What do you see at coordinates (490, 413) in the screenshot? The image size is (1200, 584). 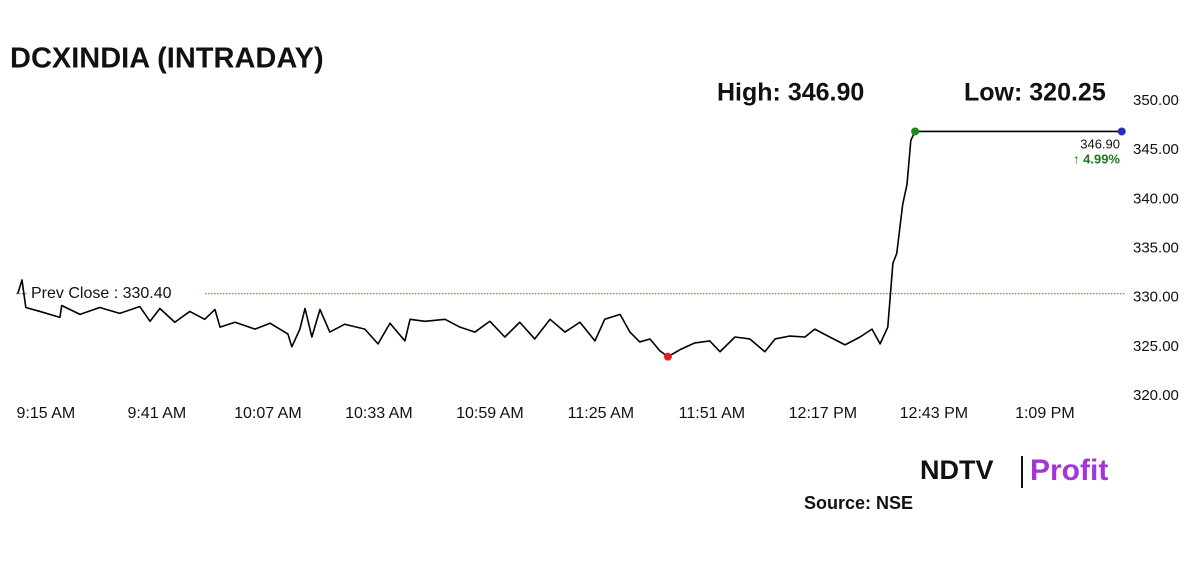 I see `x-tick-label: 10:59 AM` at bounding box center [490, 413].